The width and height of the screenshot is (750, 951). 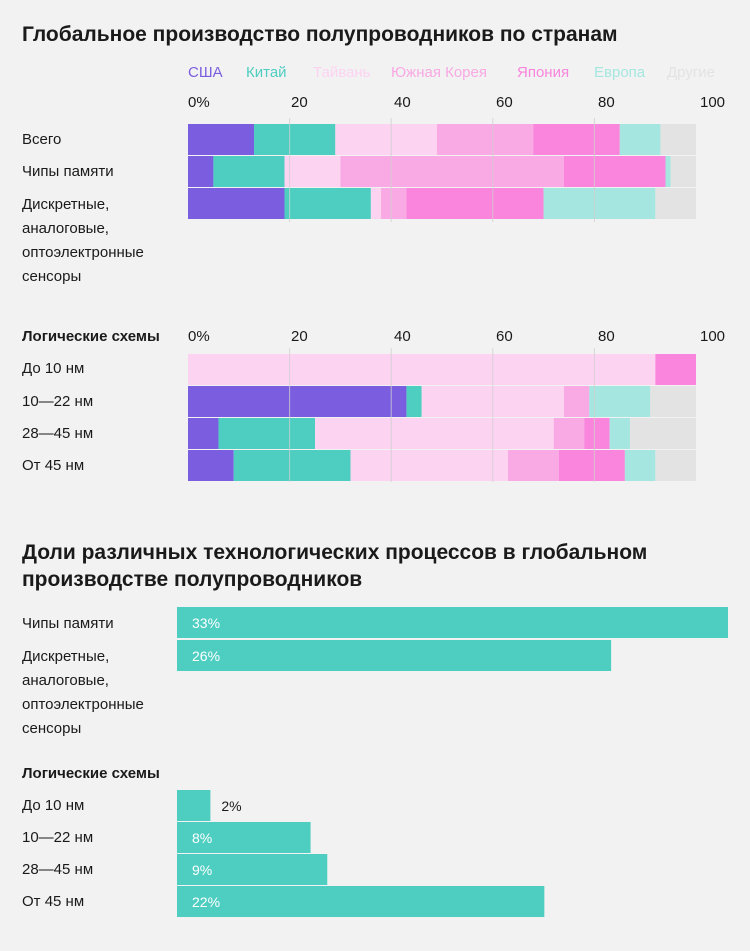 I want to click on legend-item-korea: Южная Корея, so click(x=439, y=72).